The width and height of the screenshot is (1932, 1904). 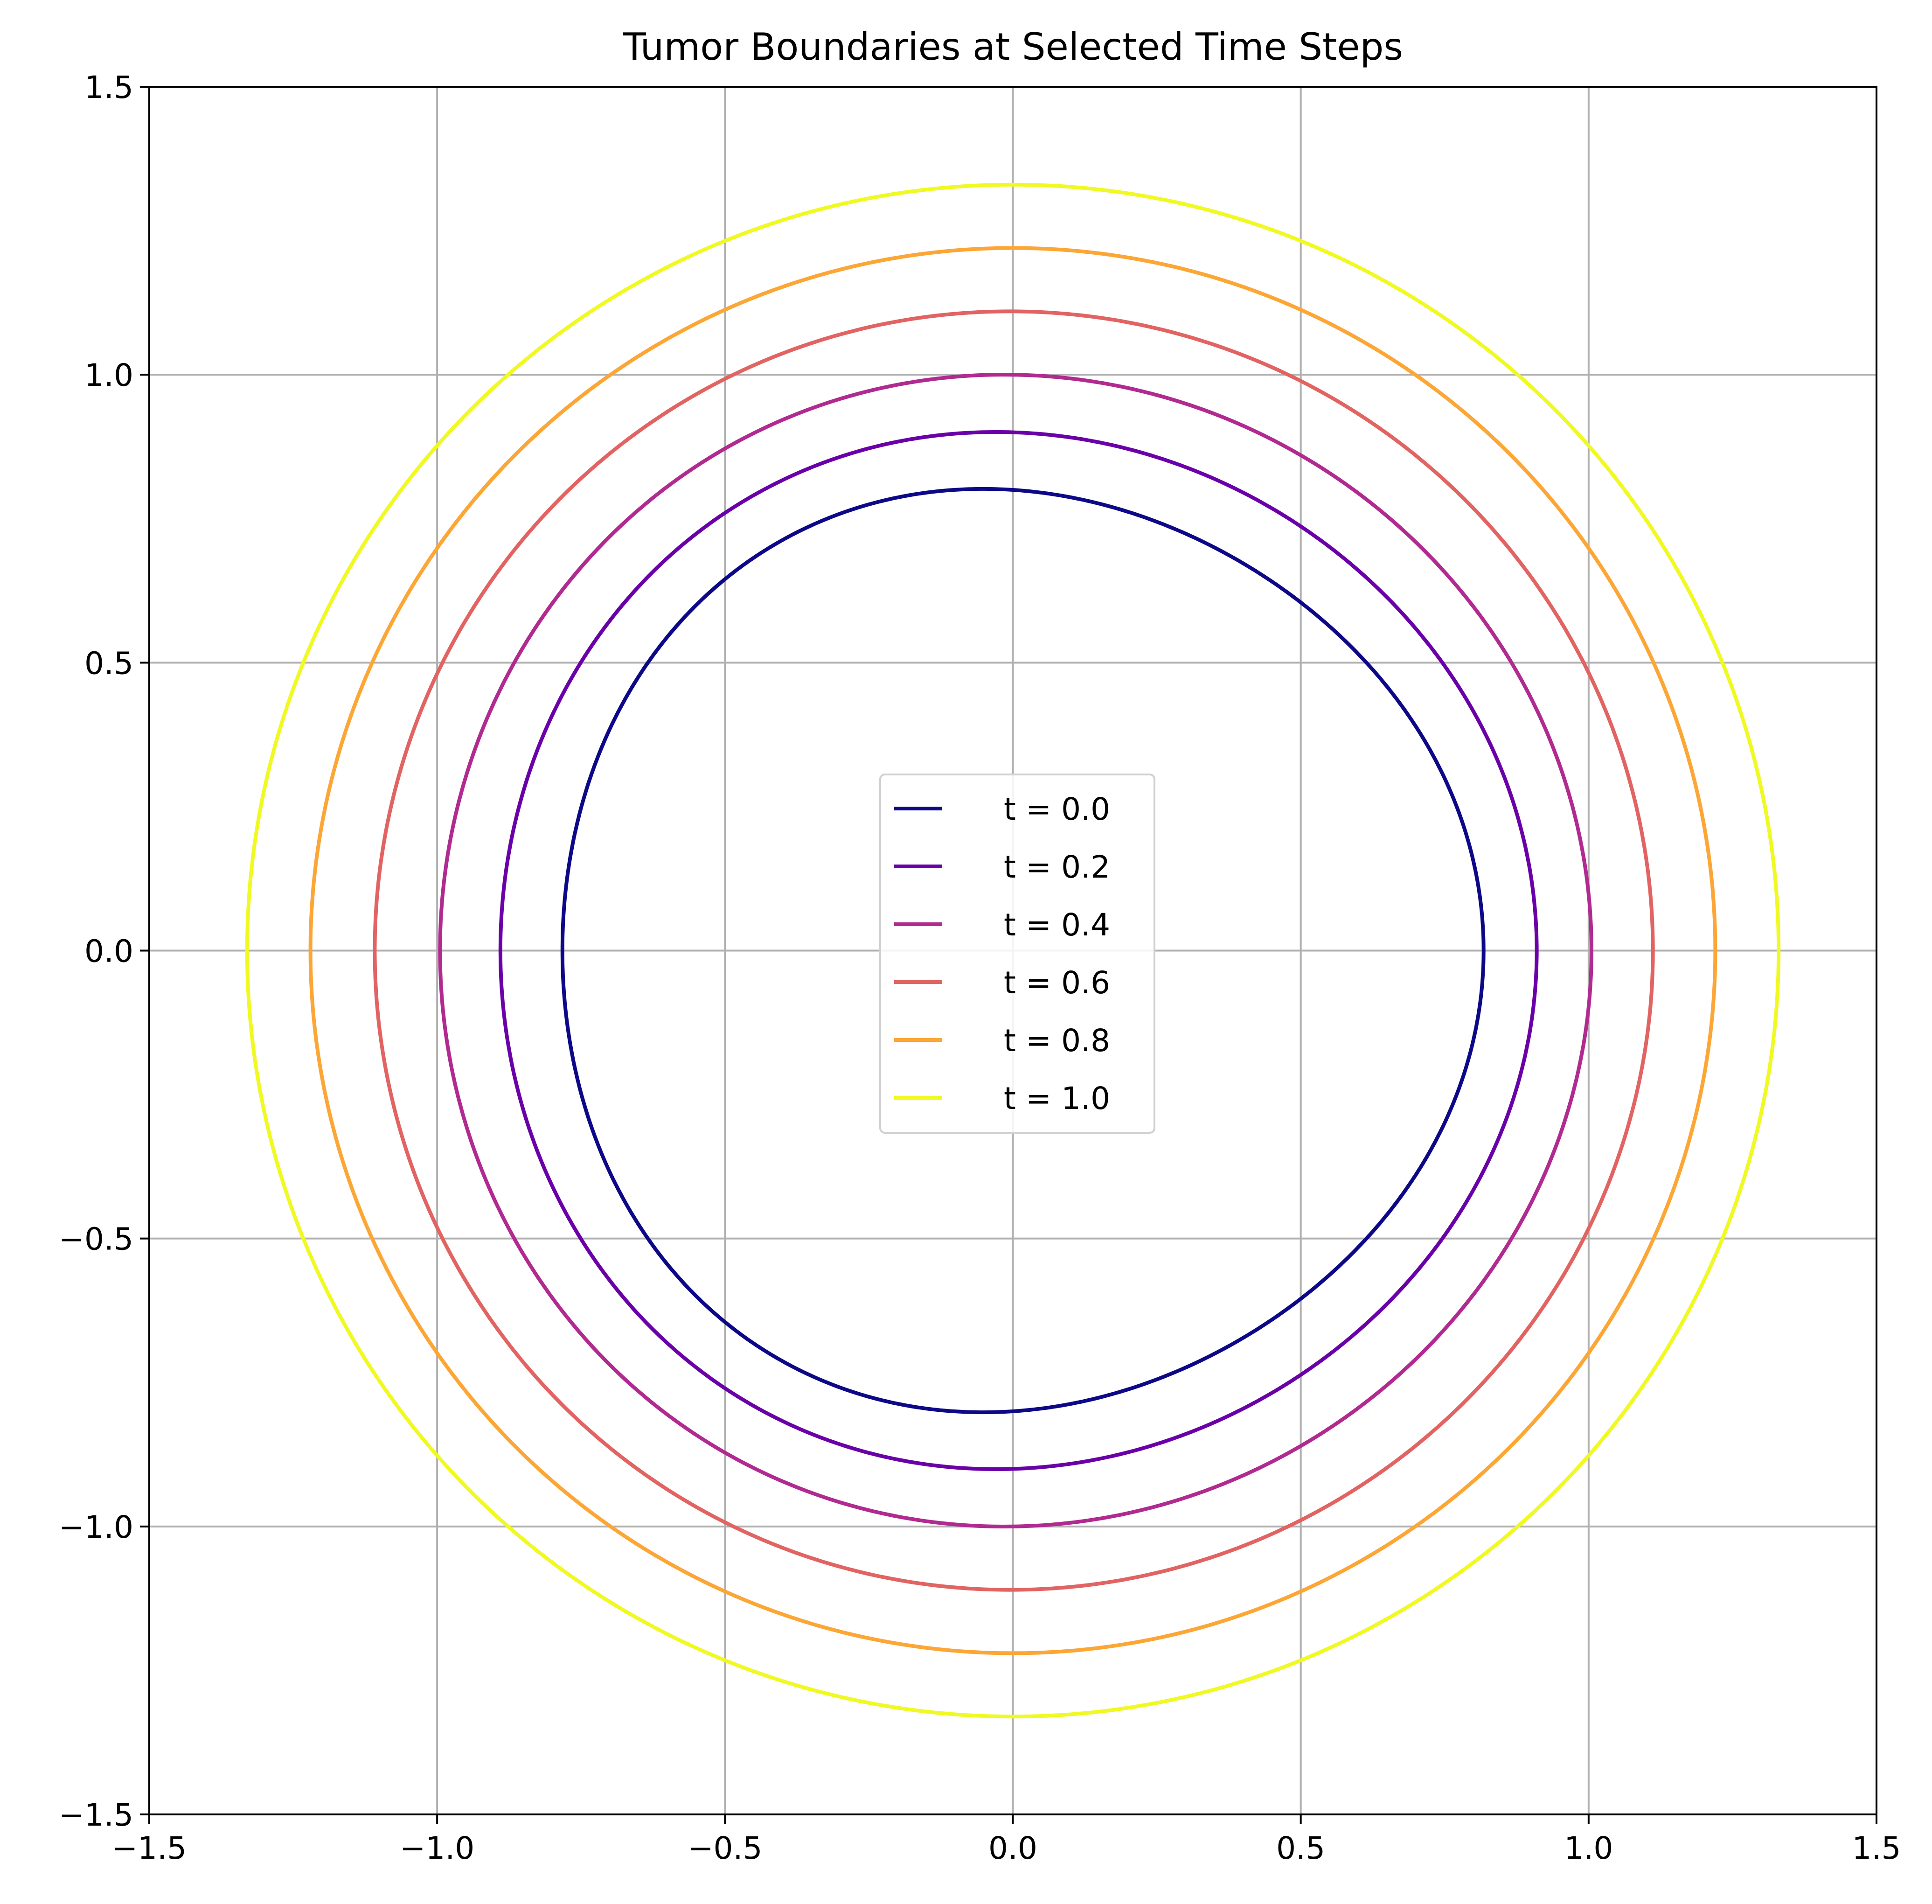 What do you see at coordinates (108, 663) in the screenshot?
I see `y-tick-label-4: 0.5` at bounding box center [108, 663].